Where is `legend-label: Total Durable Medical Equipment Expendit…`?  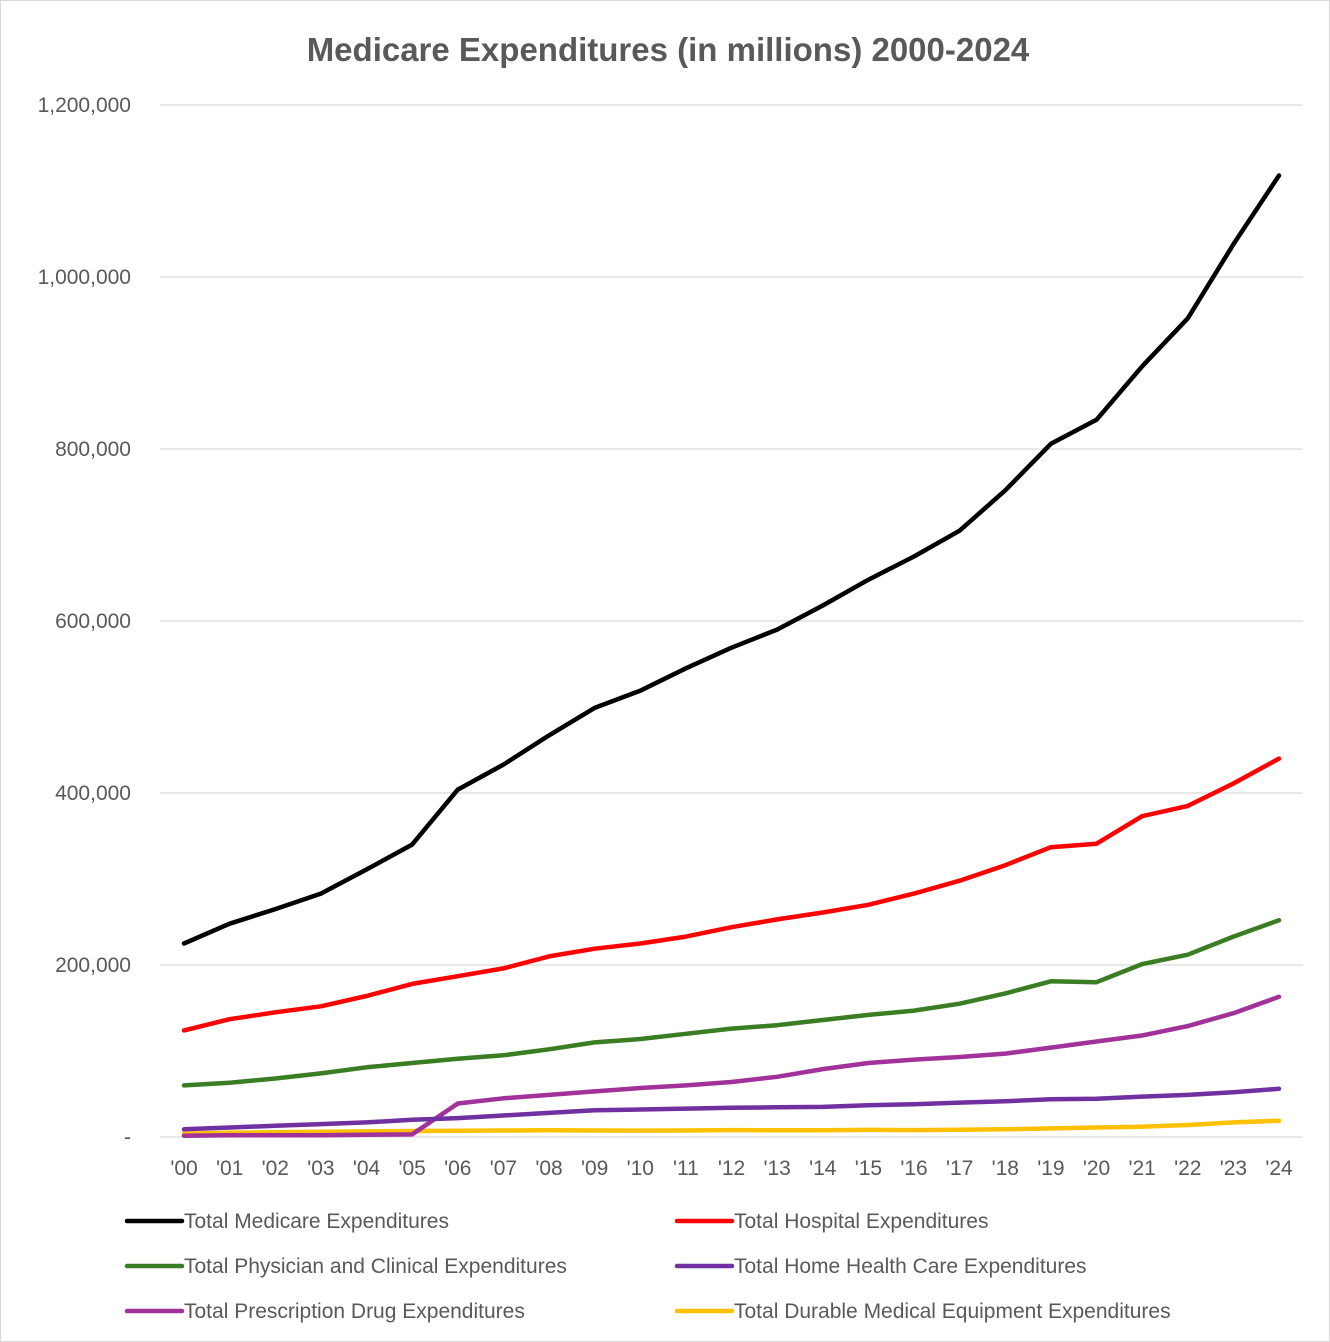 legend-label: Total Durable Medical Equipment Expendit… is located at coordinates (952, 1311).